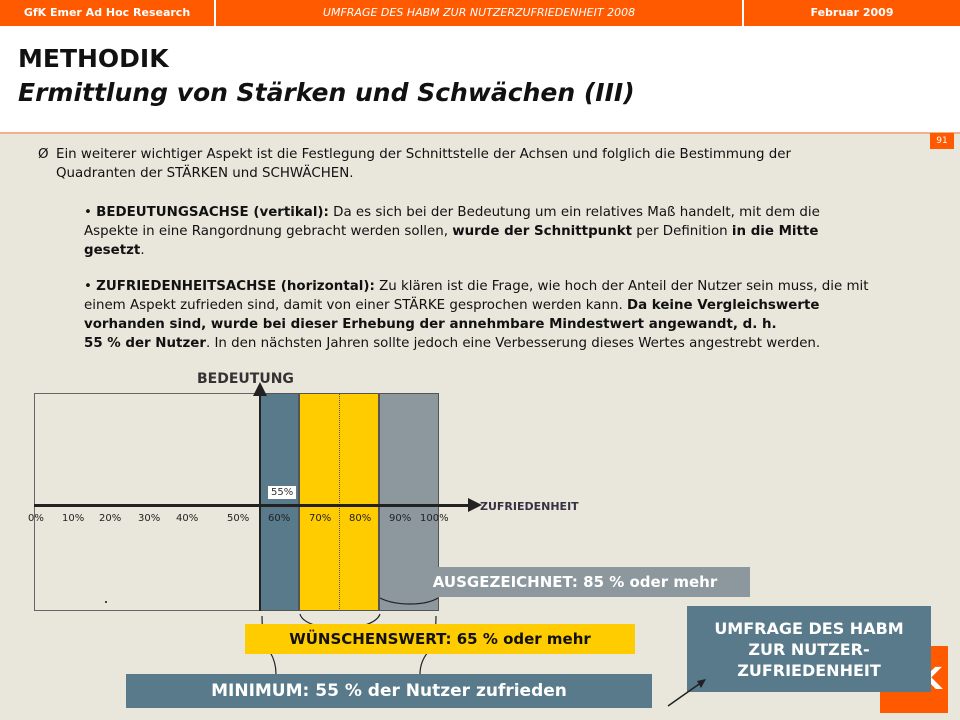 The height and width of the screenshot is (720, 960). What do you see at coordinates (942, 141) in the screenshot?
I see `page-number: 91` at bounding box center [942, 141].